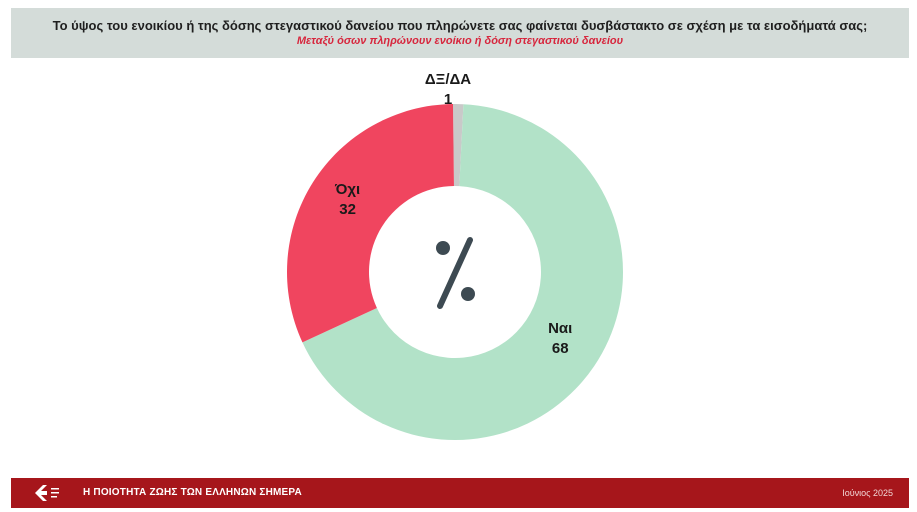  Describe the element at coordinates (560, 328) in the screenshot. I see `slice-label-yes: Ναι` at that location.